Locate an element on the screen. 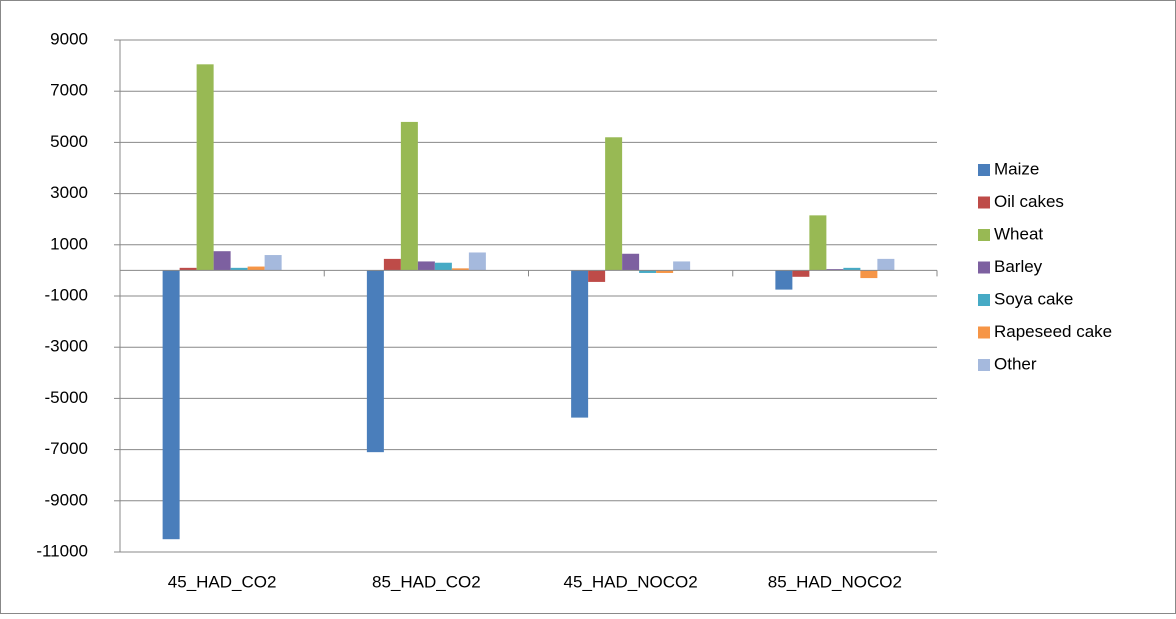 The width and height of the screenshot is (1176, 619). legend-label: Barley is located at coordinates (1018, 266).